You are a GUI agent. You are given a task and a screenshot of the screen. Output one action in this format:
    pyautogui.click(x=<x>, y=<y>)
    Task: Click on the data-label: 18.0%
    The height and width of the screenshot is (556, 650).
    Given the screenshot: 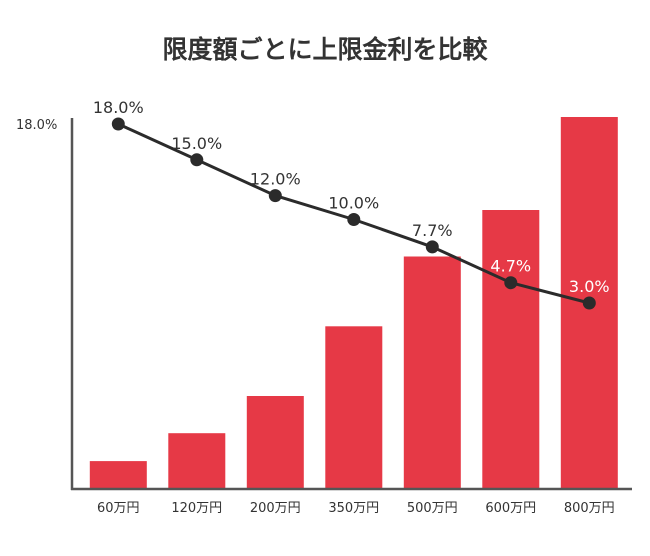 What is the action you would take?
    pyautogui.click(x=118, y=107)
    